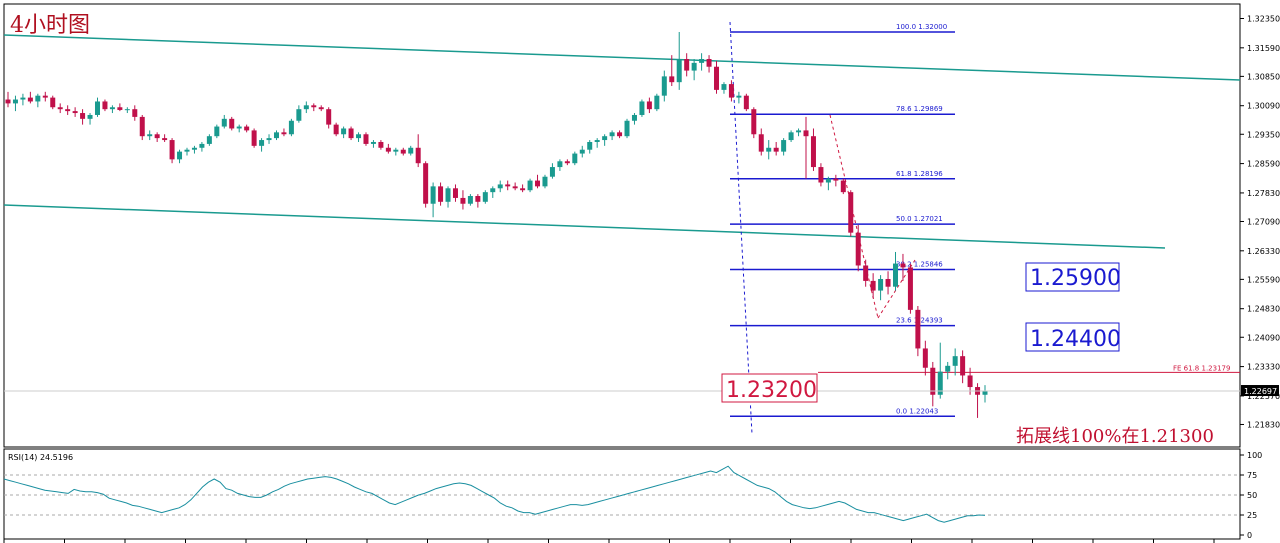  I want to click on annotation-box-3-text: 1.23200, so click(771, 390).